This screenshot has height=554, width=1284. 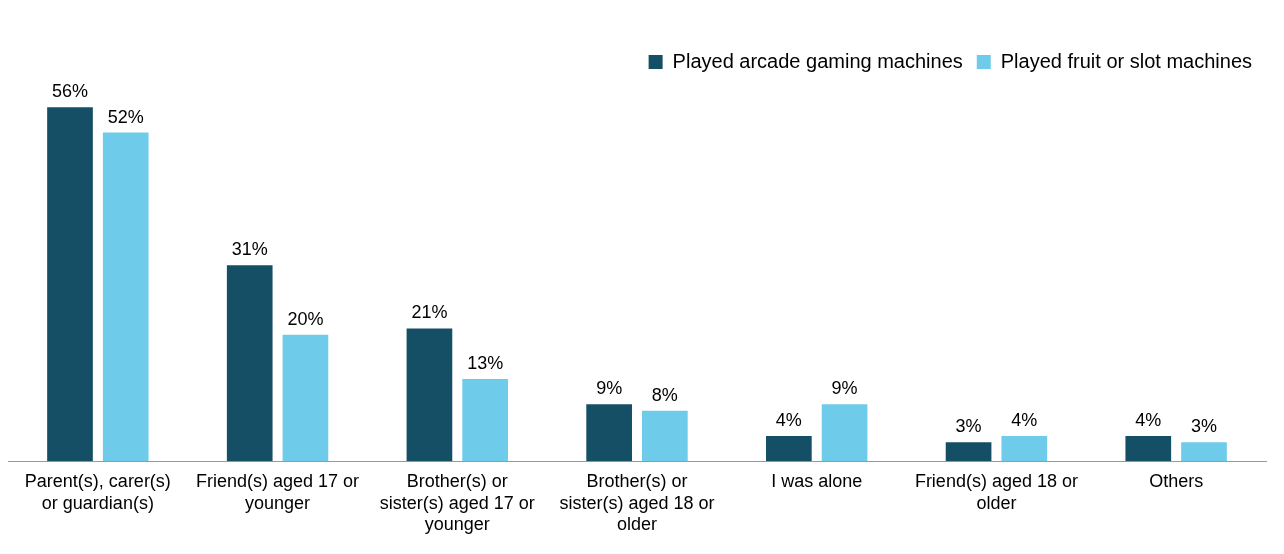 I want to click on data-label: 56%, so click(x=70, y=91).